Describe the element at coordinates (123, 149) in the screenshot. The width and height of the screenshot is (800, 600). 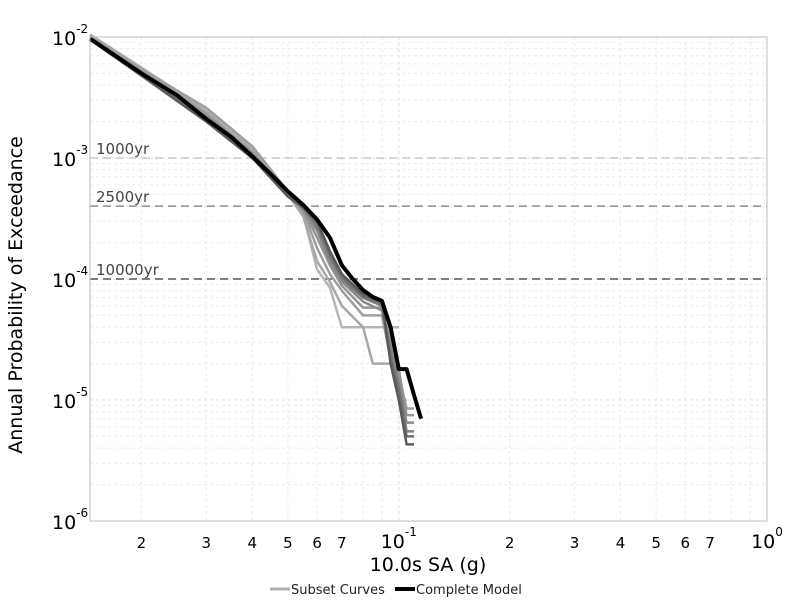
I see `return-period-label: 1000yr` at that location.